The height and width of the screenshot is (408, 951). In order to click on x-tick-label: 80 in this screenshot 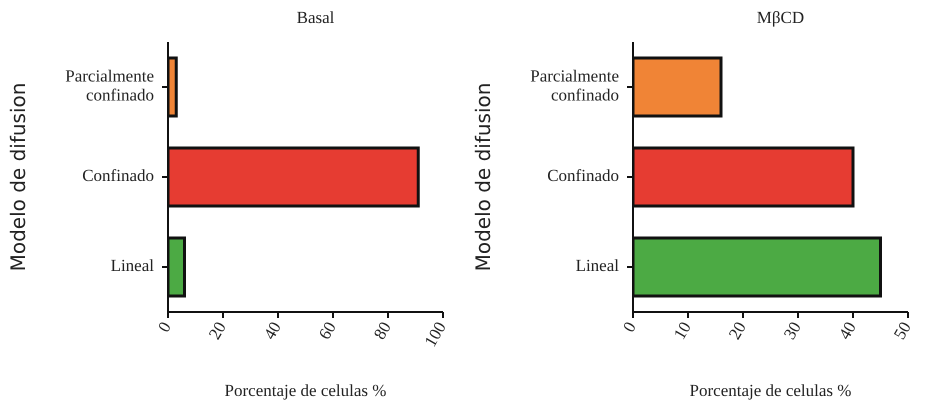, I will do `click(382, 330)`.